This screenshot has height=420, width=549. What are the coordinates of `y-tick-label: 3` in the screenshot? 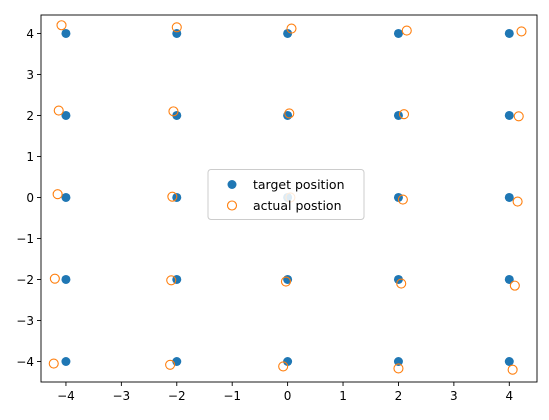 It's located at (30, 75).